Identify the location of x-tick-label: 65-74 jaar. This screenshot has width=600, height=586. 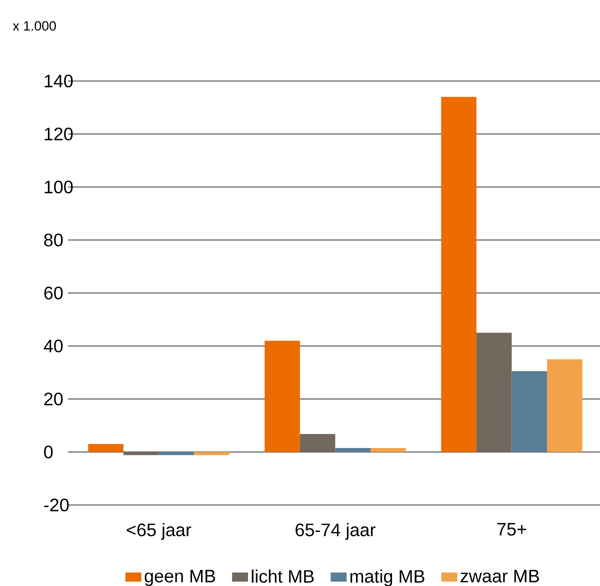
(336, 531).